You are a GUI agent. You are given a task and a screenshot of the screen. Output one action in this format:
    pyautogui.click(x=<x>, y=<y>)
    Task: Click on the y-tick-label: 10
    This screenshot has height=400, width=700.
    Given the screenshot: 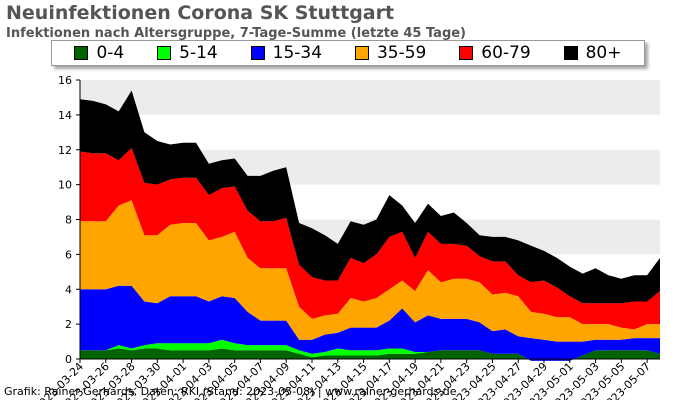 What is the action you would take?
    pyautogui.click(x=65, y=185)
    